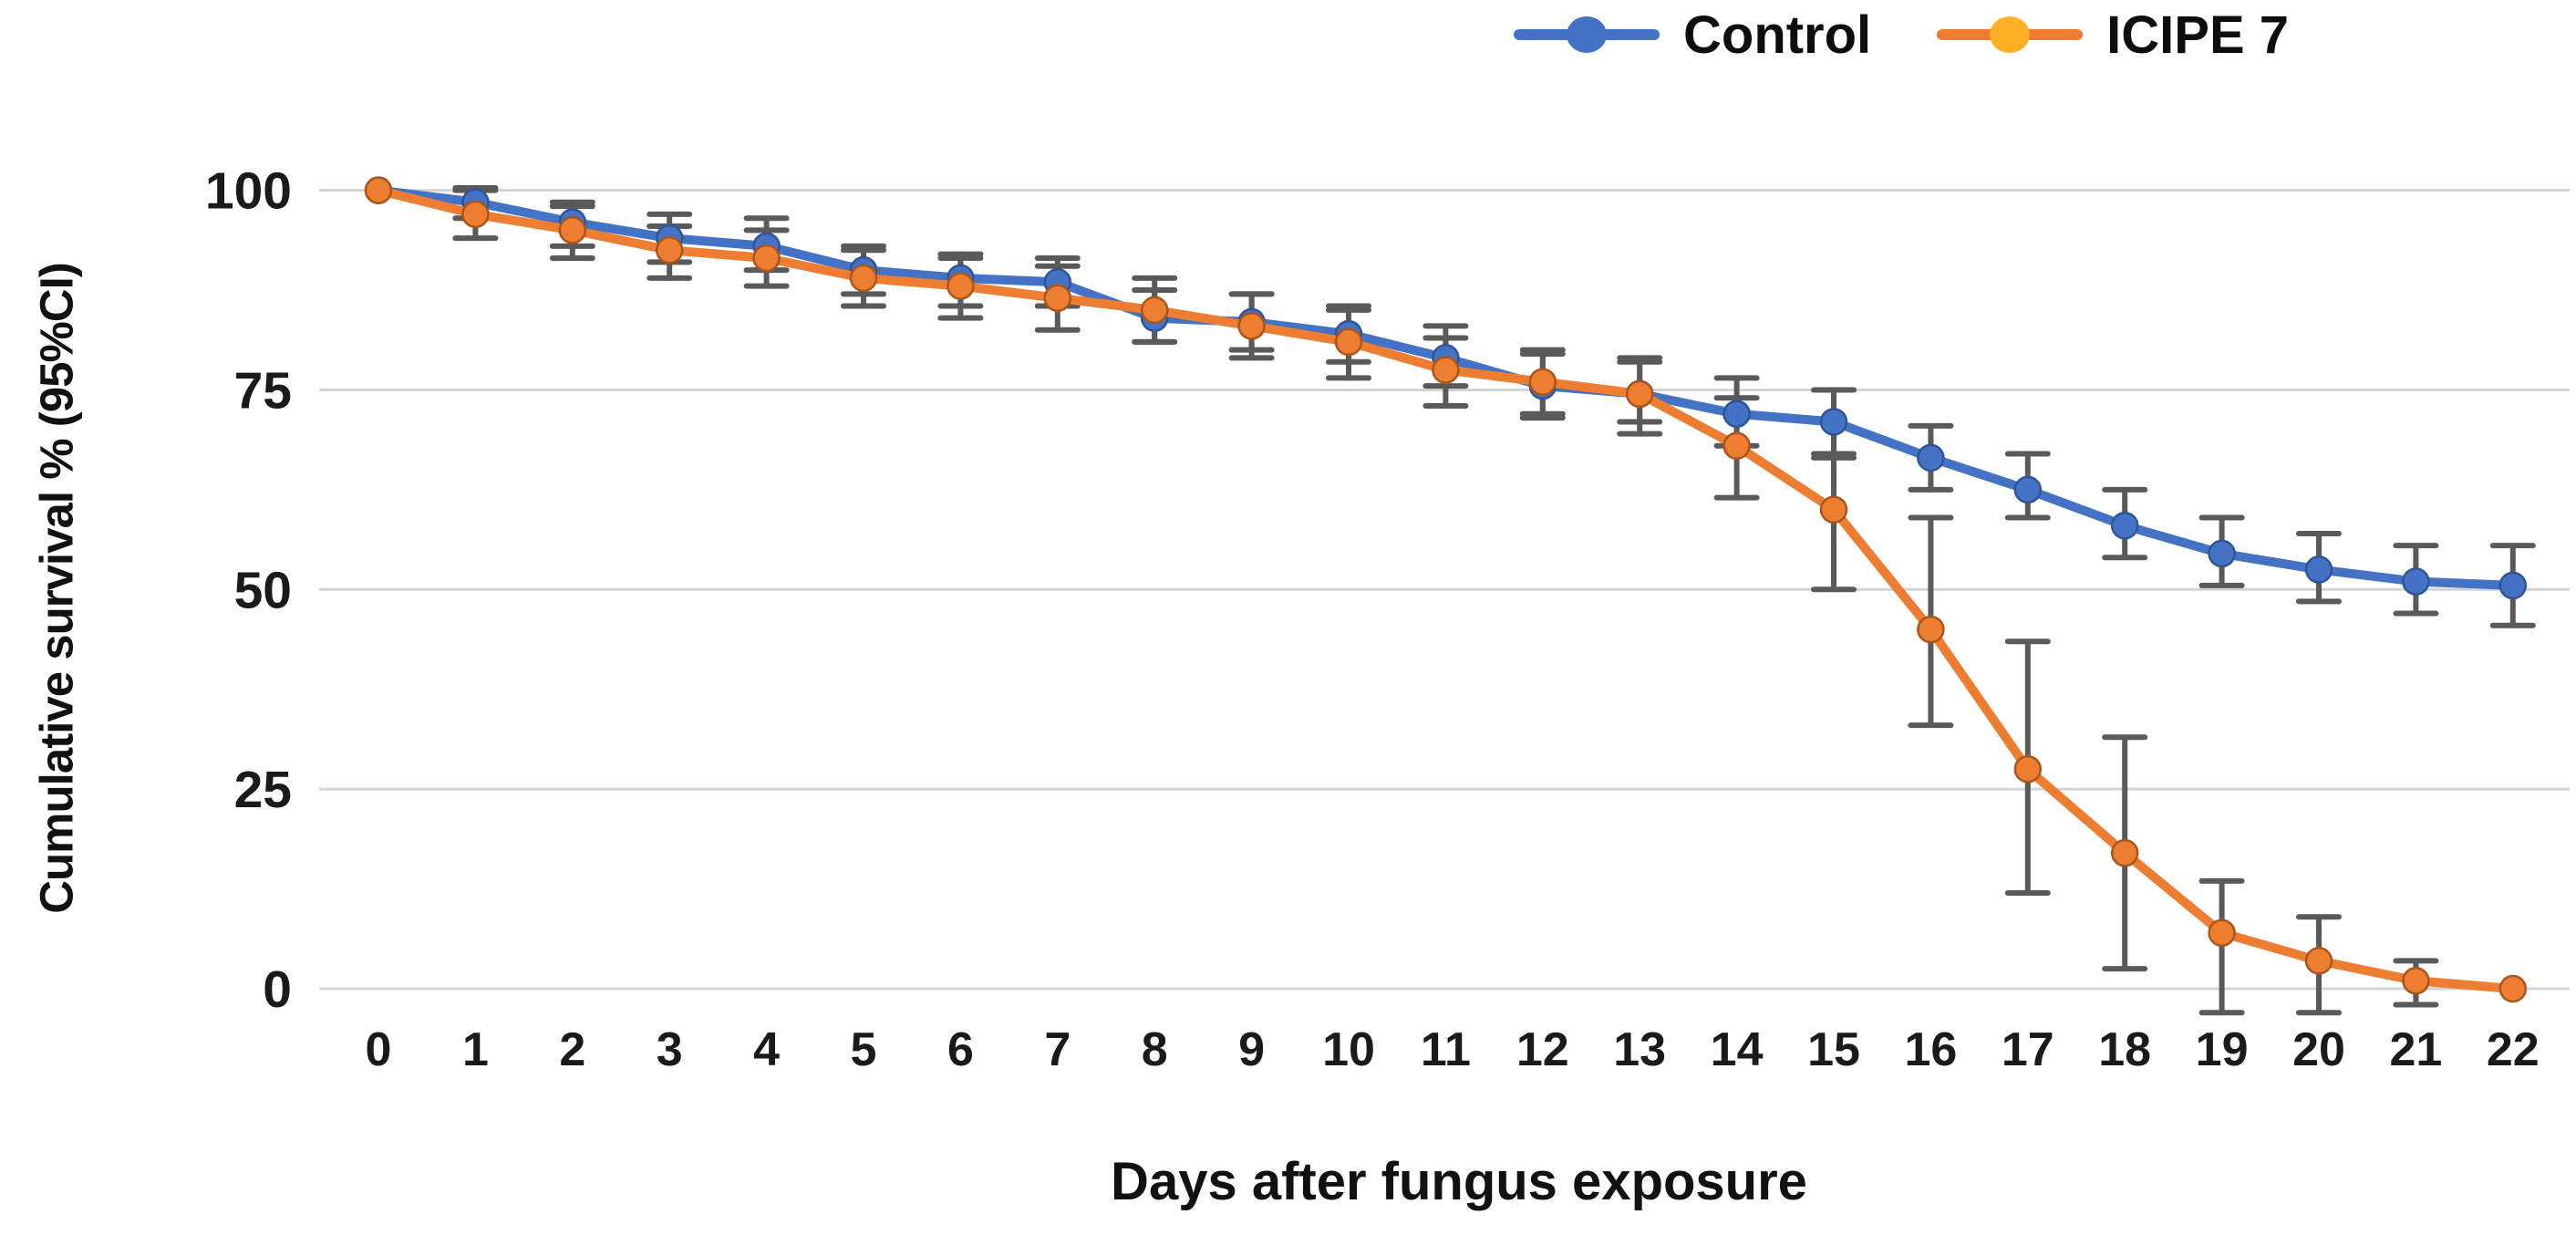 This screenshot has width=2576, height=1235. What do you see at coordinates (766, 1049) in the screenshot?
I see `x-tick-label-4: 4` at bounding box center [766, 1049].